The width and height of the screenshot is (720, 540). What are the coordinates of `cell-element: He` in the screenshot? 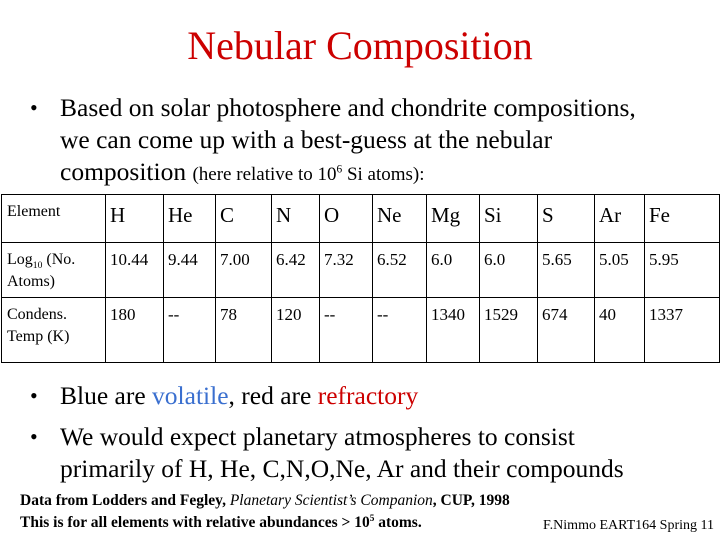 It's located at (189, 218).